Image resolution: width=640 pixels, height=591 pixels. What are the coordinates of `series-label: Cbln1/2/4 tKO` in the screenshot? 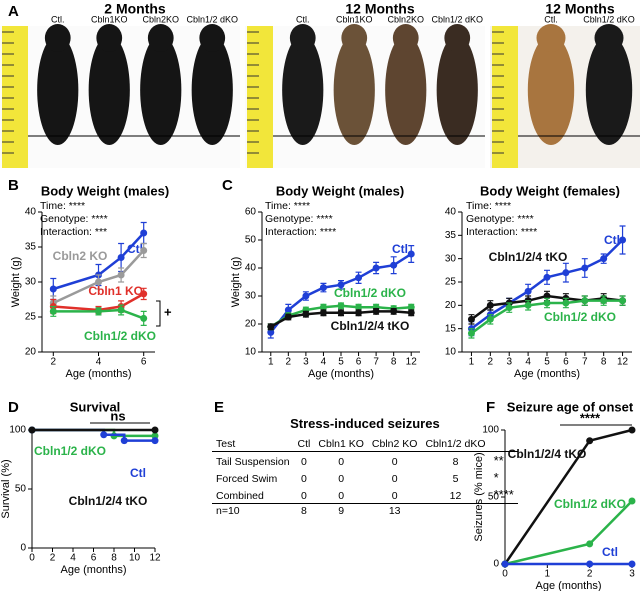 It's located at (547, 454).